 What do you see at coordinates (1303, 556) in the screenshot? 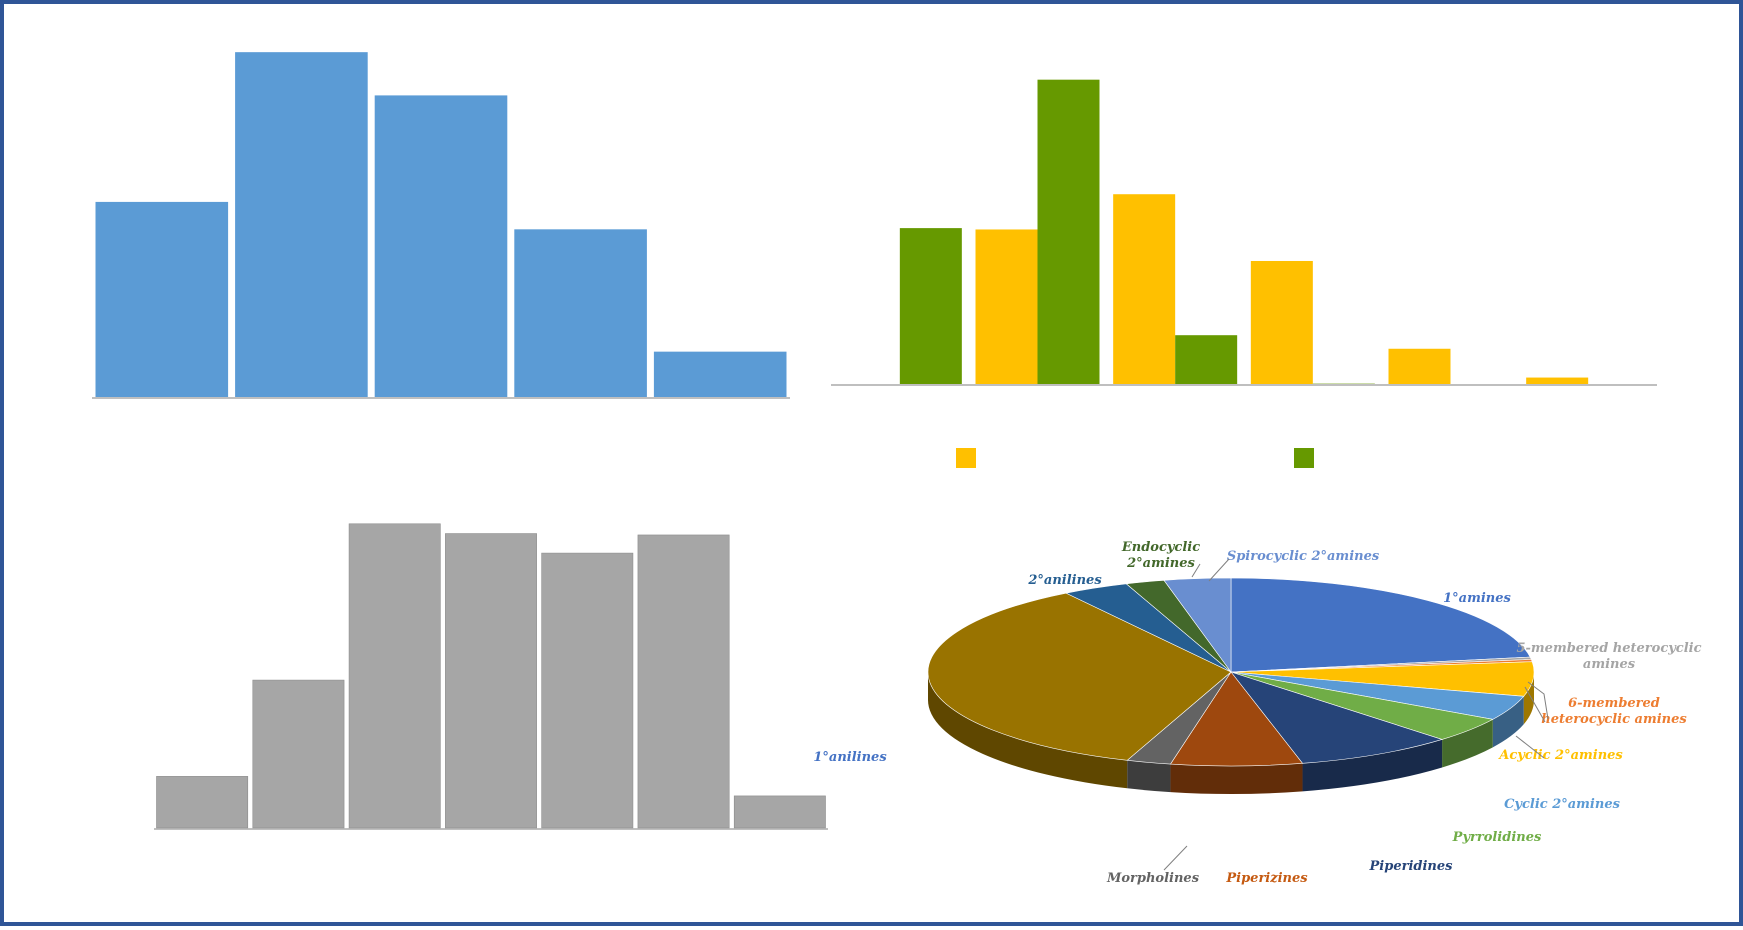
I see `pie-slice-label: Spirocyclic 2°amines` at bounding box center [1303, 556].